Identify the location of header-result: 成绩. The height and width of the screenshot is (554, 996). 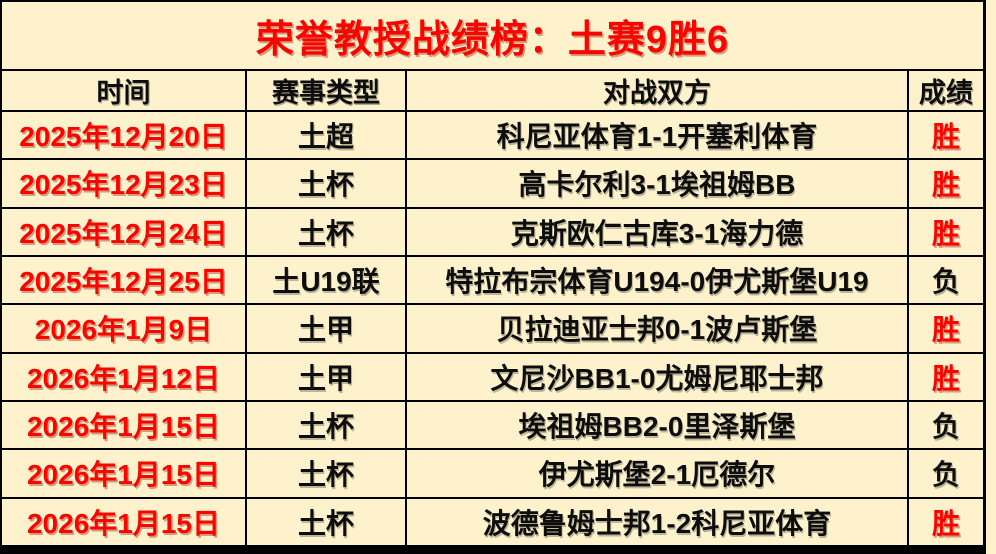
(946, 93).